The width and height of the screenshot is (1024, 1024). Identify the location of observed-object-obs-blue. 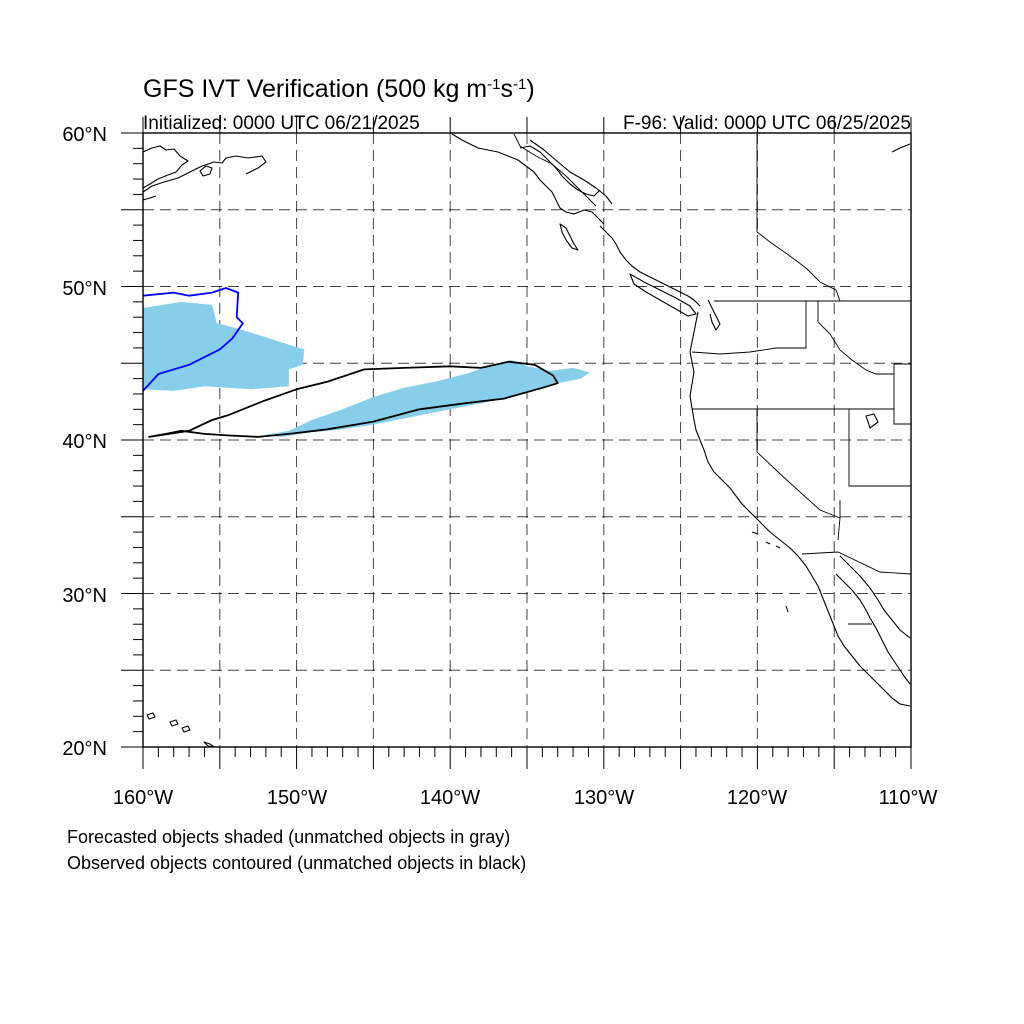
(193, 339).